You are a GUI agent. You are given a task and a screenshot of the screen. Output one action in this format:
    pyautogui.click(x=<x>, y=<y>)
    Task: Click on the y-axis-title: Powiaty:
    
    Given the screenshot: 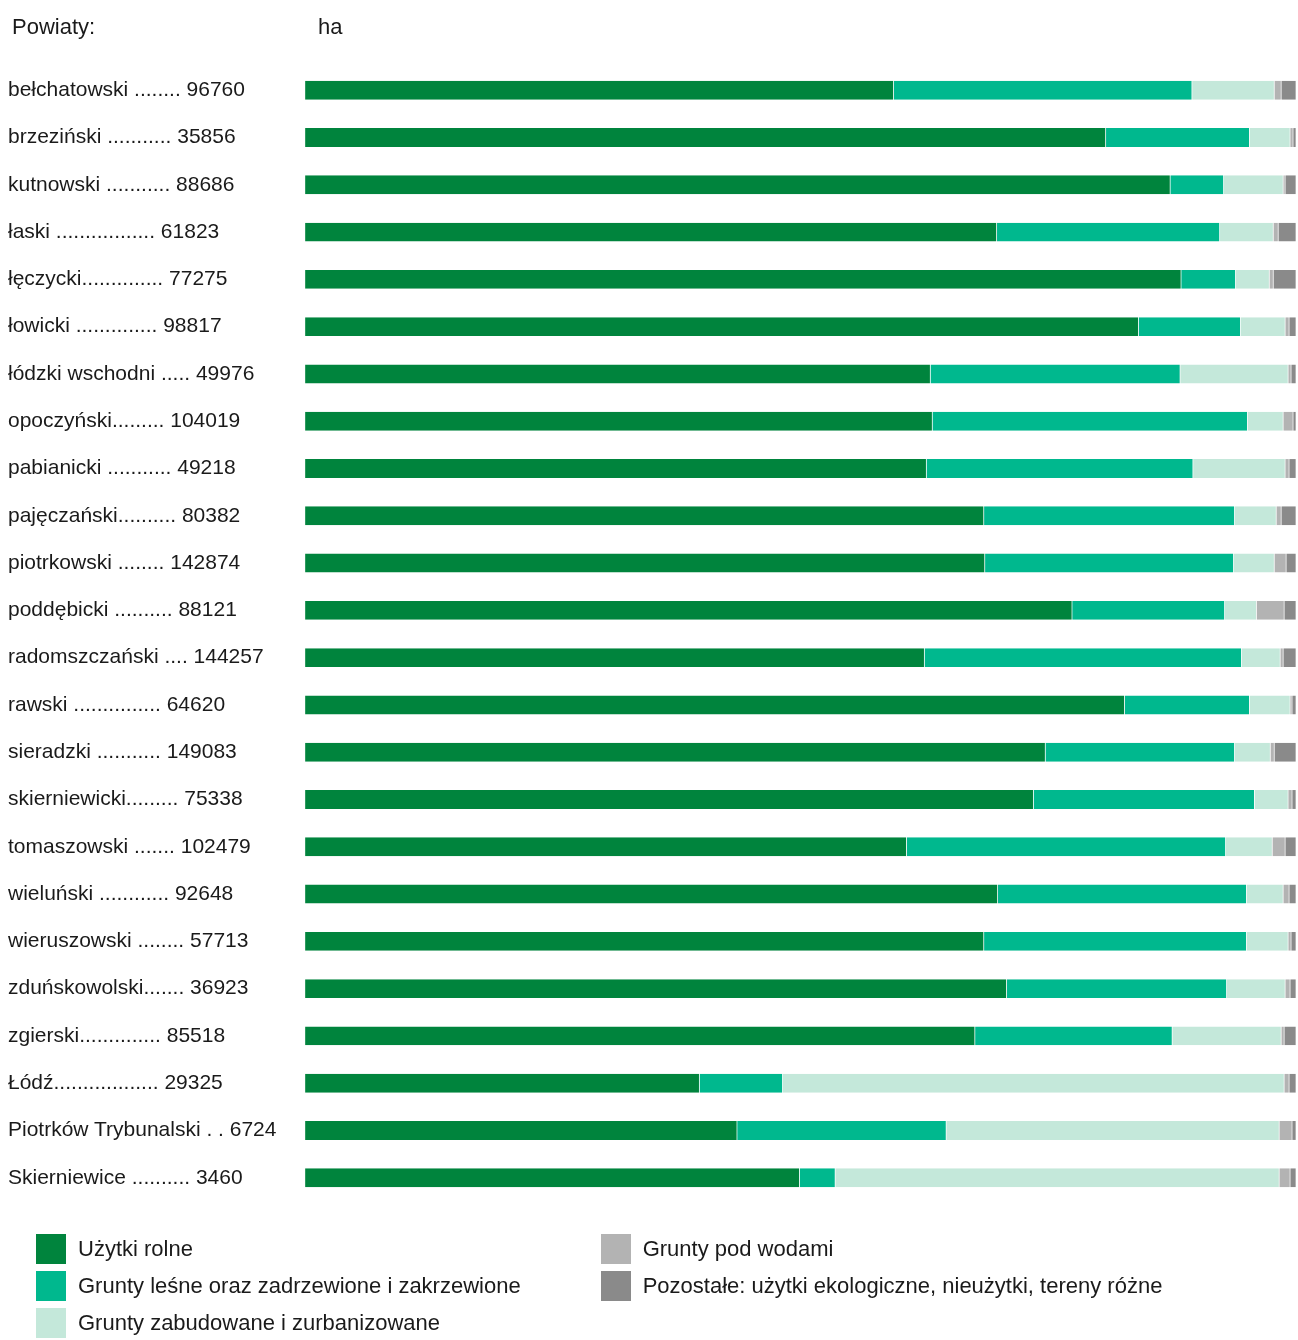 What is the action you would take?
    pyautogui.click(x=54, y=27)
    